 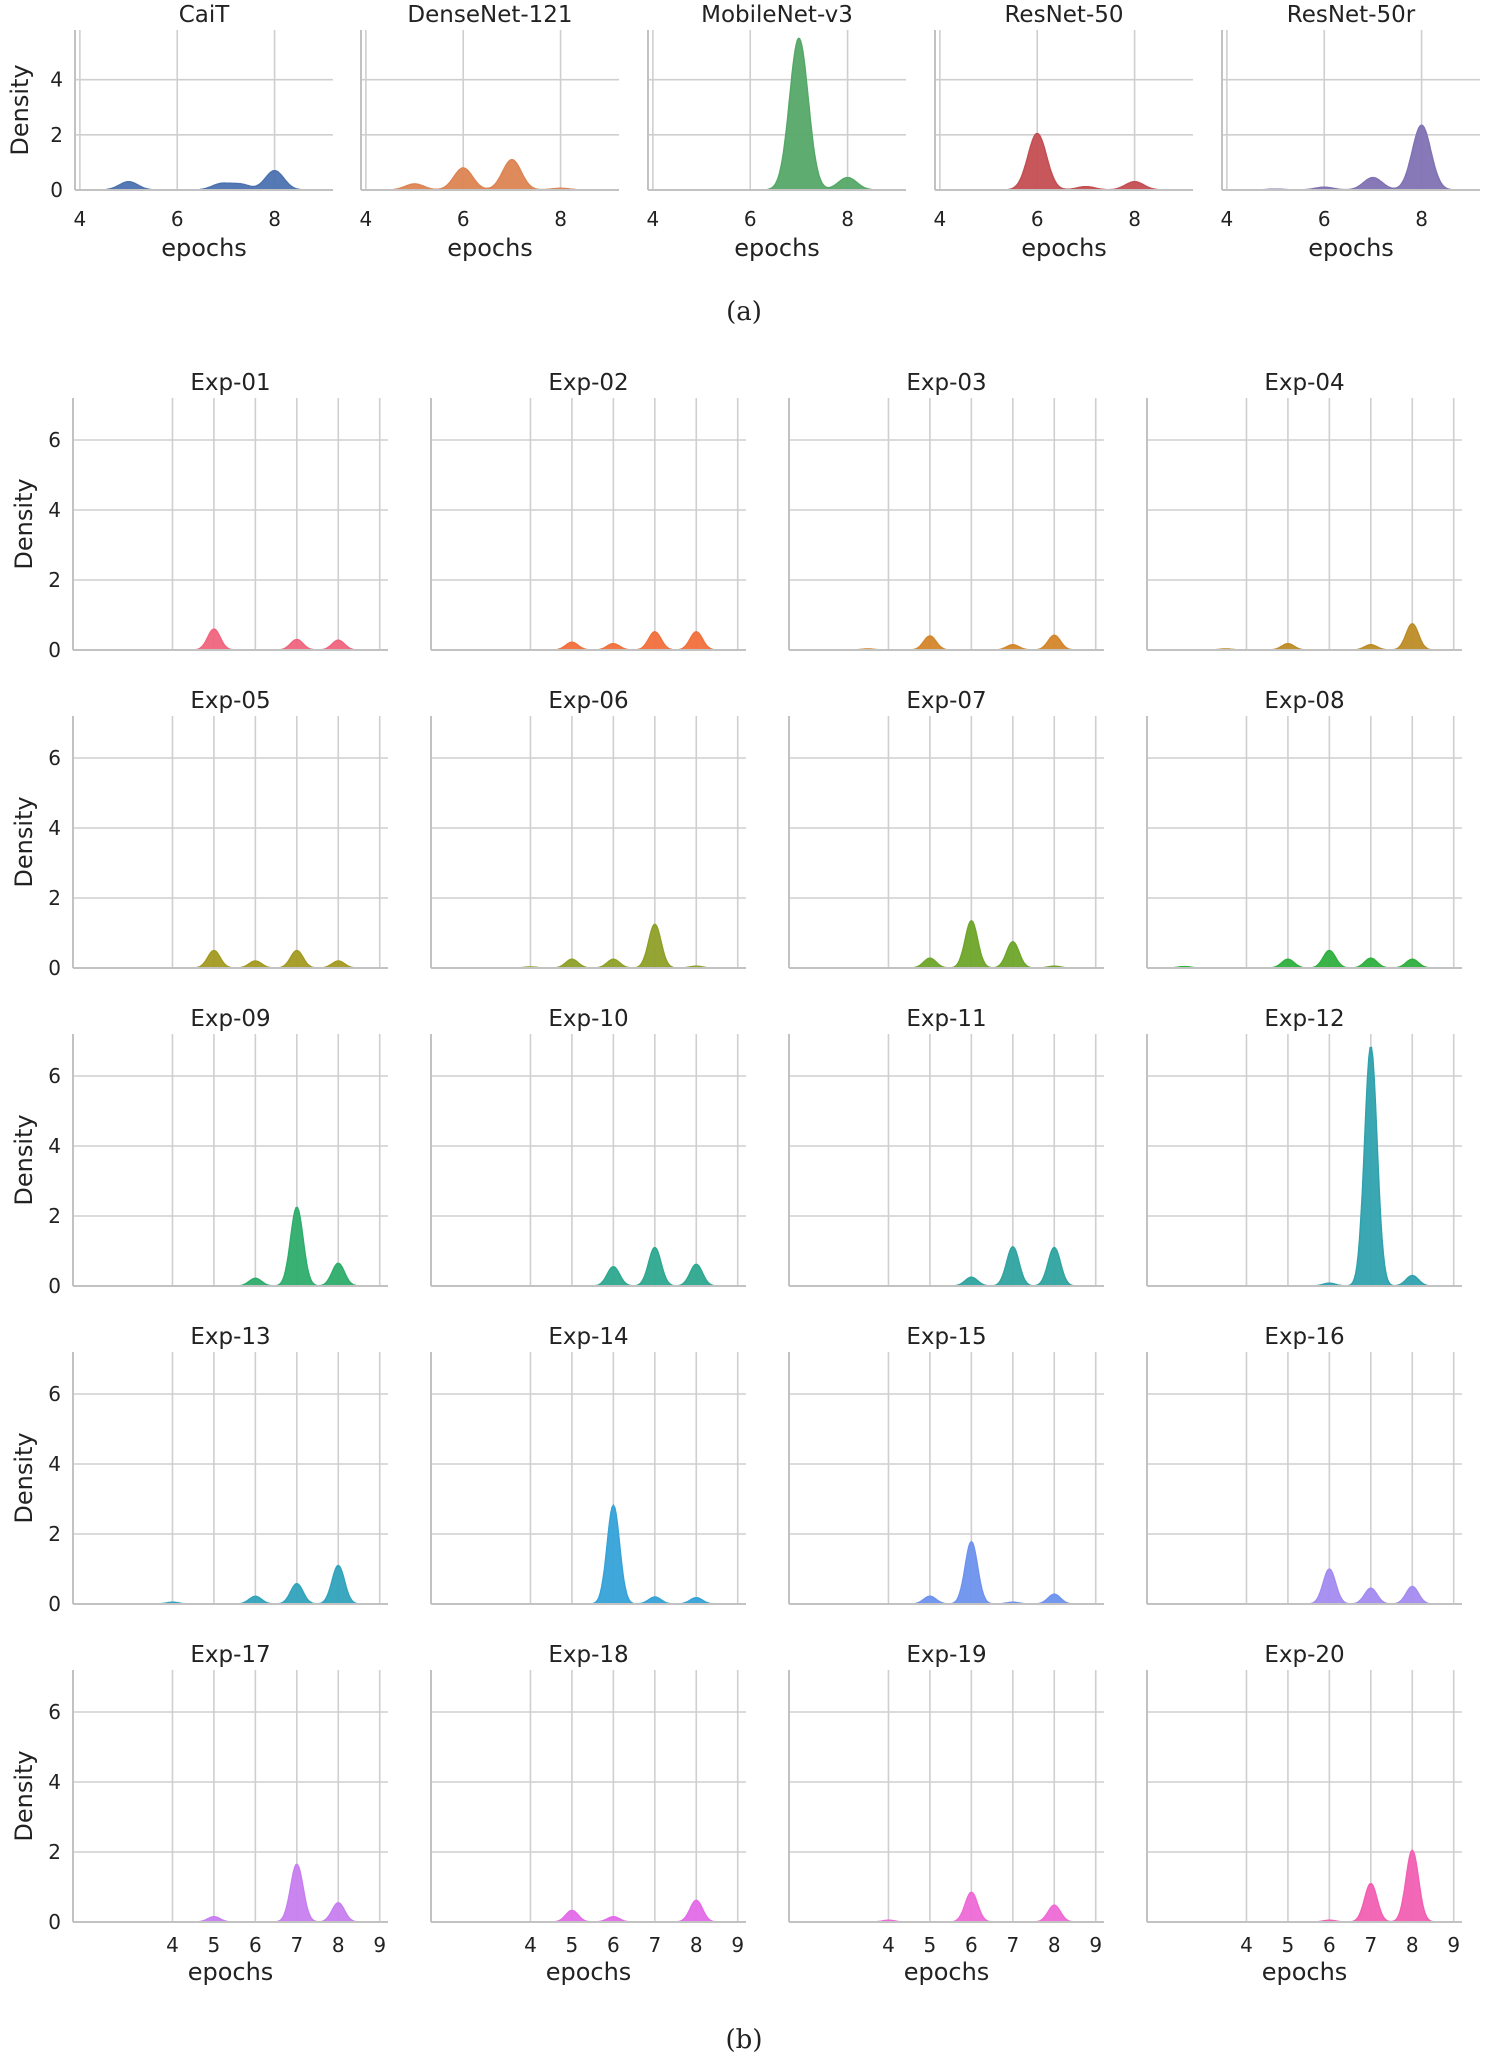 What do you see at coordinates (1063, 132) in the screenshot?
I see `panel-resnet-50: ResNet-50 4 6 8 epochs` at bounding box center [1063, 132].